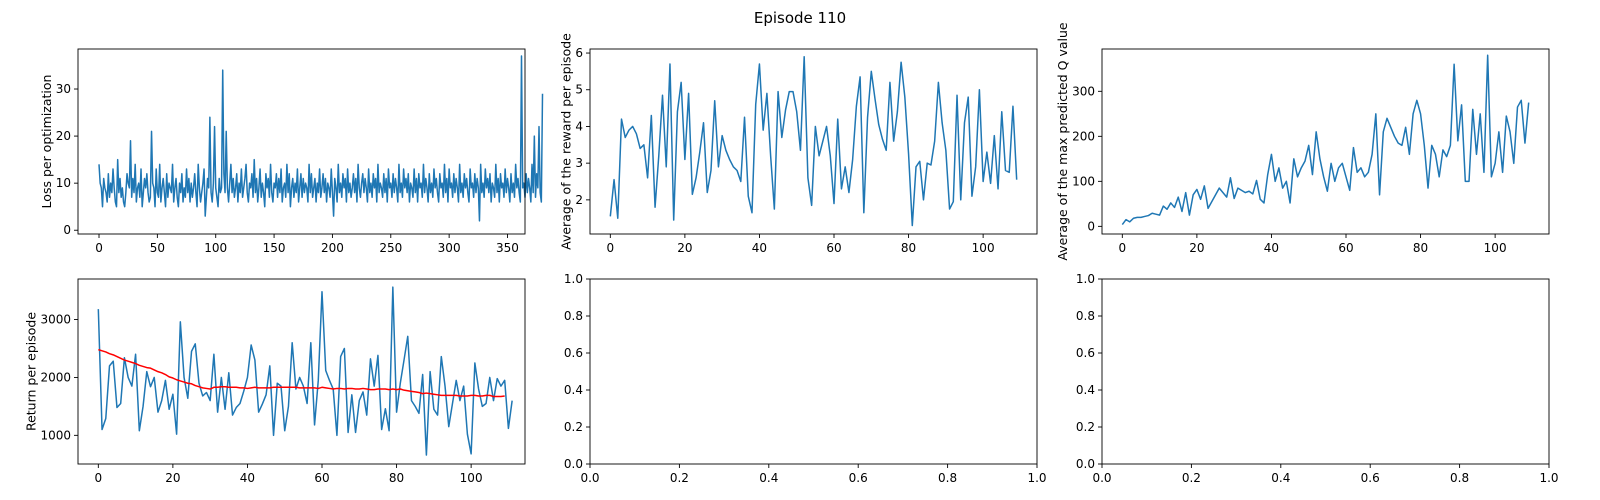 The width and height of the screenshot is (1600, 500). I want to click on y-tick-label: 300, so click(1083, 91).